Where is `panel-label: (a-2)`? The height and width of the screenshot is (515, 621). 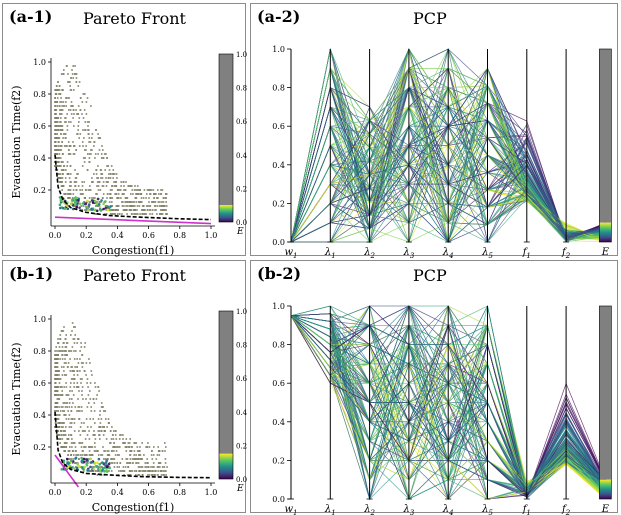 panel-label: (a-2) is located at coordinates (279, 16).